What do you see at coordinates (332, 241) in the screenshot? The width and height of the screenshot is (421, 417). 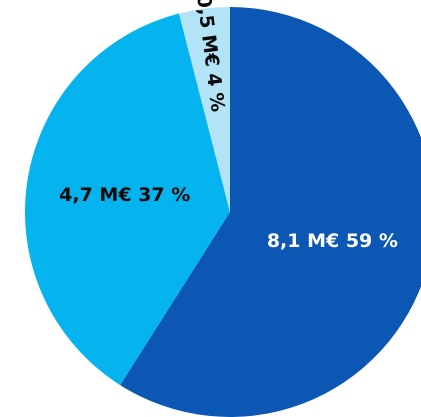 I see `slice-label: 8,1 M€ 59 %` at bounding box center [332, 241].